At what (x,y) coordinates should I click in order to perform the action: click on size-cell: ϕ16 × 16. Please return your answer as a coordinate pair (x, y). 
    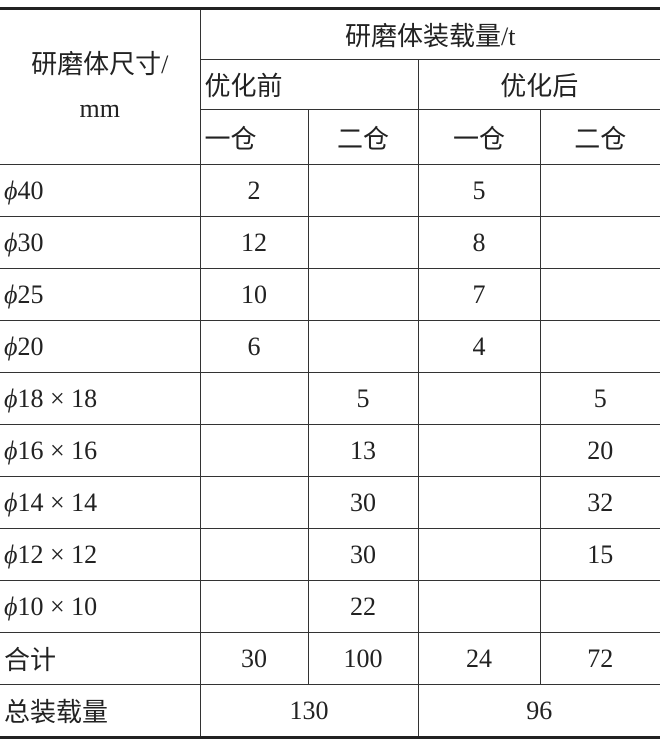
    Looking at the image, I should click on (100, 450).